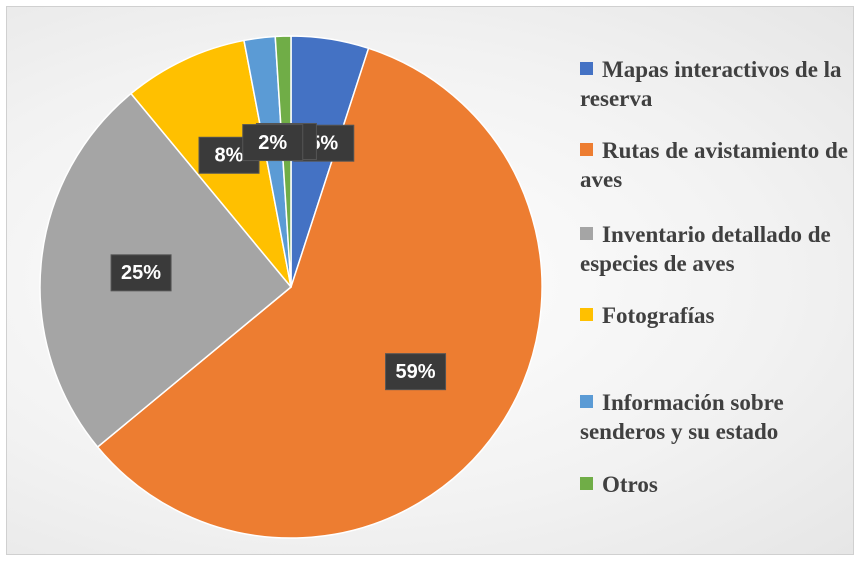  I want to click on legend-label: Rutas de avistamiento de aves, so click(714, 165).